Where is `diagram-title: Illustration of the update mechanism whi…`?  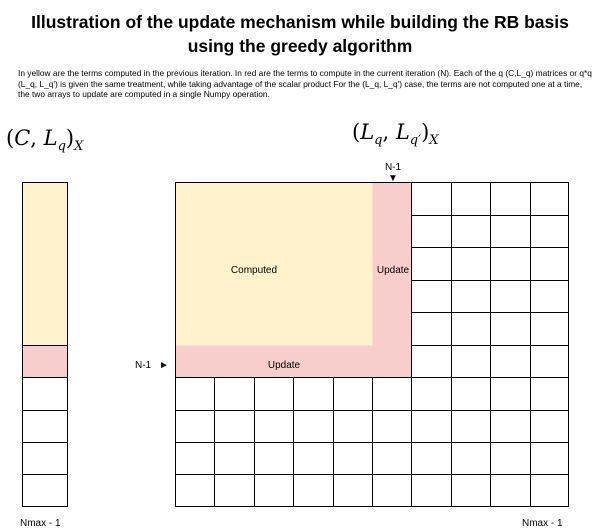 diagram-title: Illustration of the update mechanism whi… is located at coordinates (300, 34).